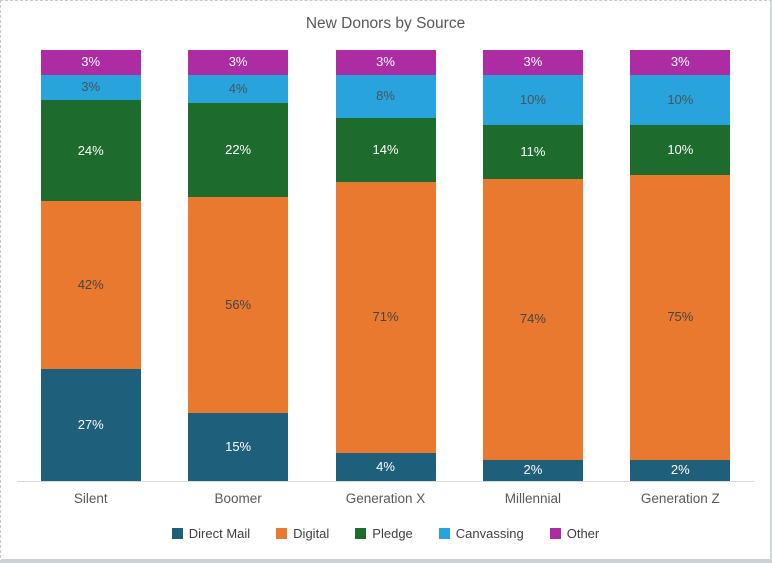 The image size is (772, 563). I want to click on segment-direct-mail-silent: 27%, so click(90, 424).